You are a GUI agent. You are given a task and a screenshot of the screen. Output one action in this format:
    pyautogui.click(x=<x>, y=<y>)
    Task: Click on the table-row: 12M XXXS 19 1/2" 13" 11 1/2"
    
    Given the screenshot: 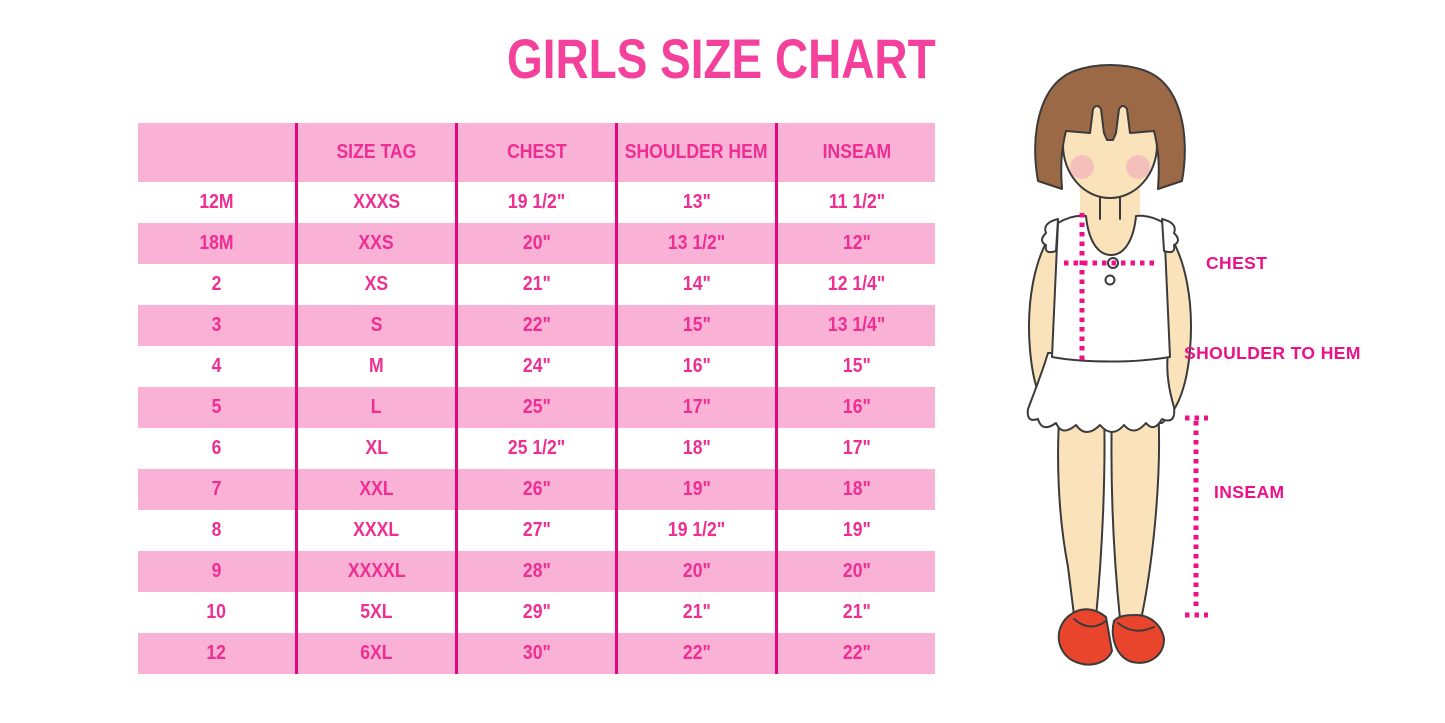 What is the action you would take?
    pyautogui.click(x=536, y=202)
    